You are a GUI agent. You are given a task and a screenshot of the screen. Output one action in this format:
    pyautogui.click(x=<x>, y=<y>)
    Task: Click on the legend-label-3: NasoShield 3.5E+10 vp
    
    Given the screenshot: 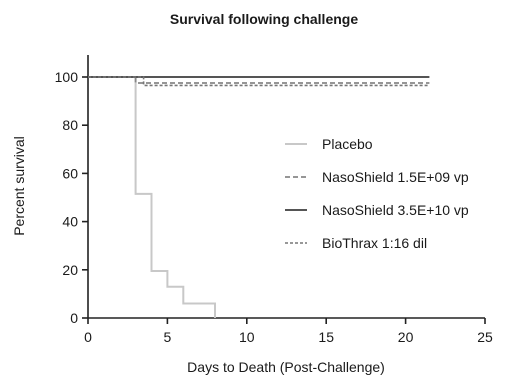 What is the action you would take?
    pyautogui.click(x=395, y=210)
    